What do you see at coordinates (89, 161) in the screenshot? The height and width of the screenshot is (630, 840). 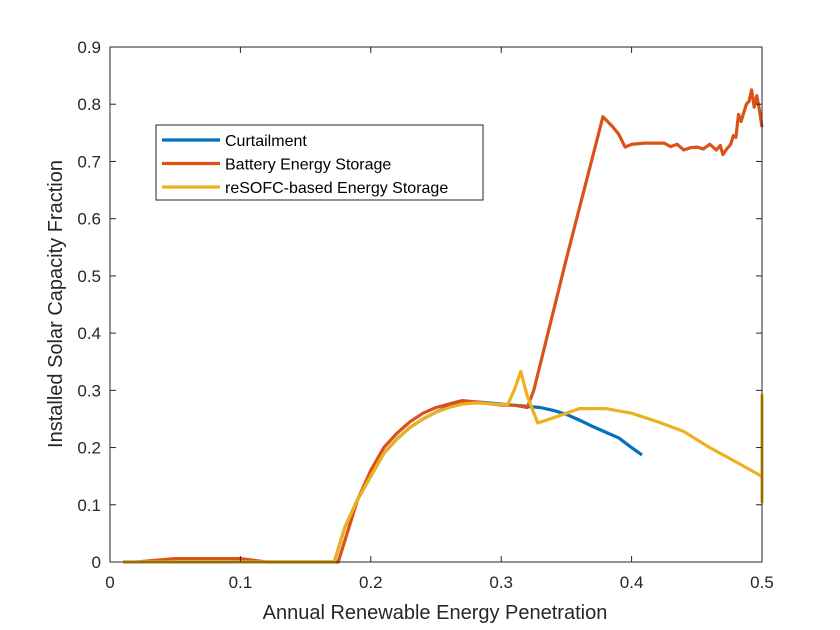 I see `y-tick-label: 0.7` at bounding box center [89, 161].